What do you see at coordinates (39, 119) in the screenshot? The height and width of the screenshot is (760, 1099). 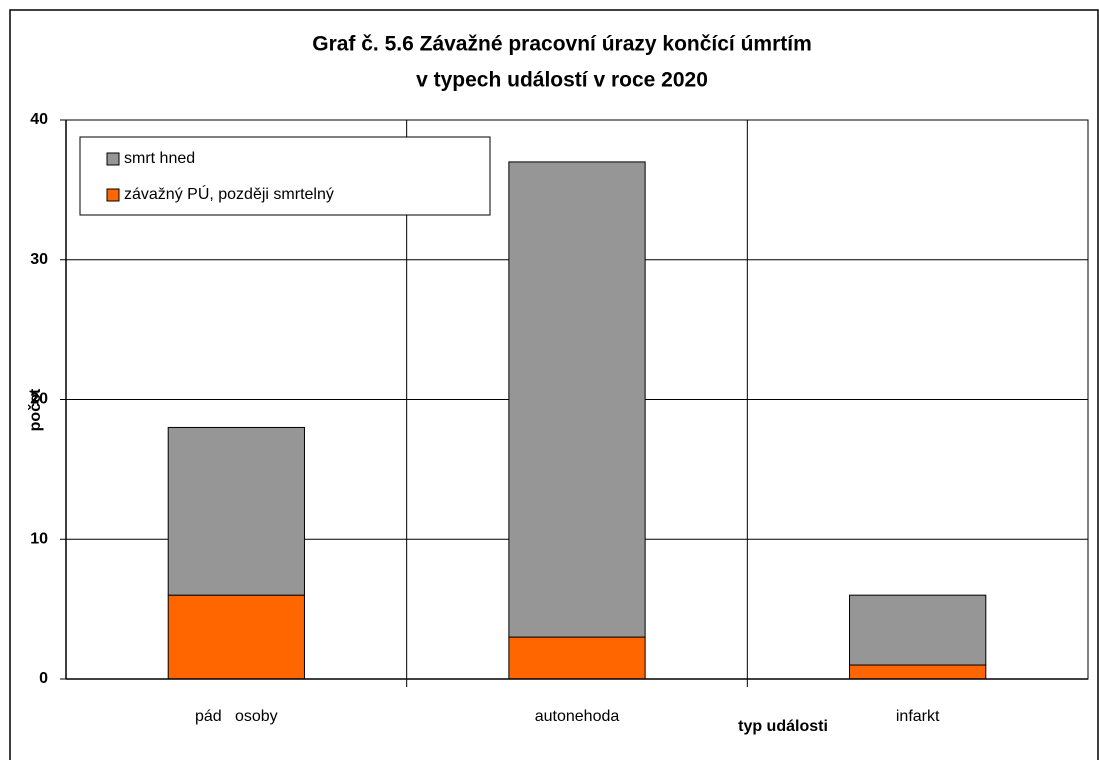 I see `y-tick-label: 40` at bounding box center [39, 119].